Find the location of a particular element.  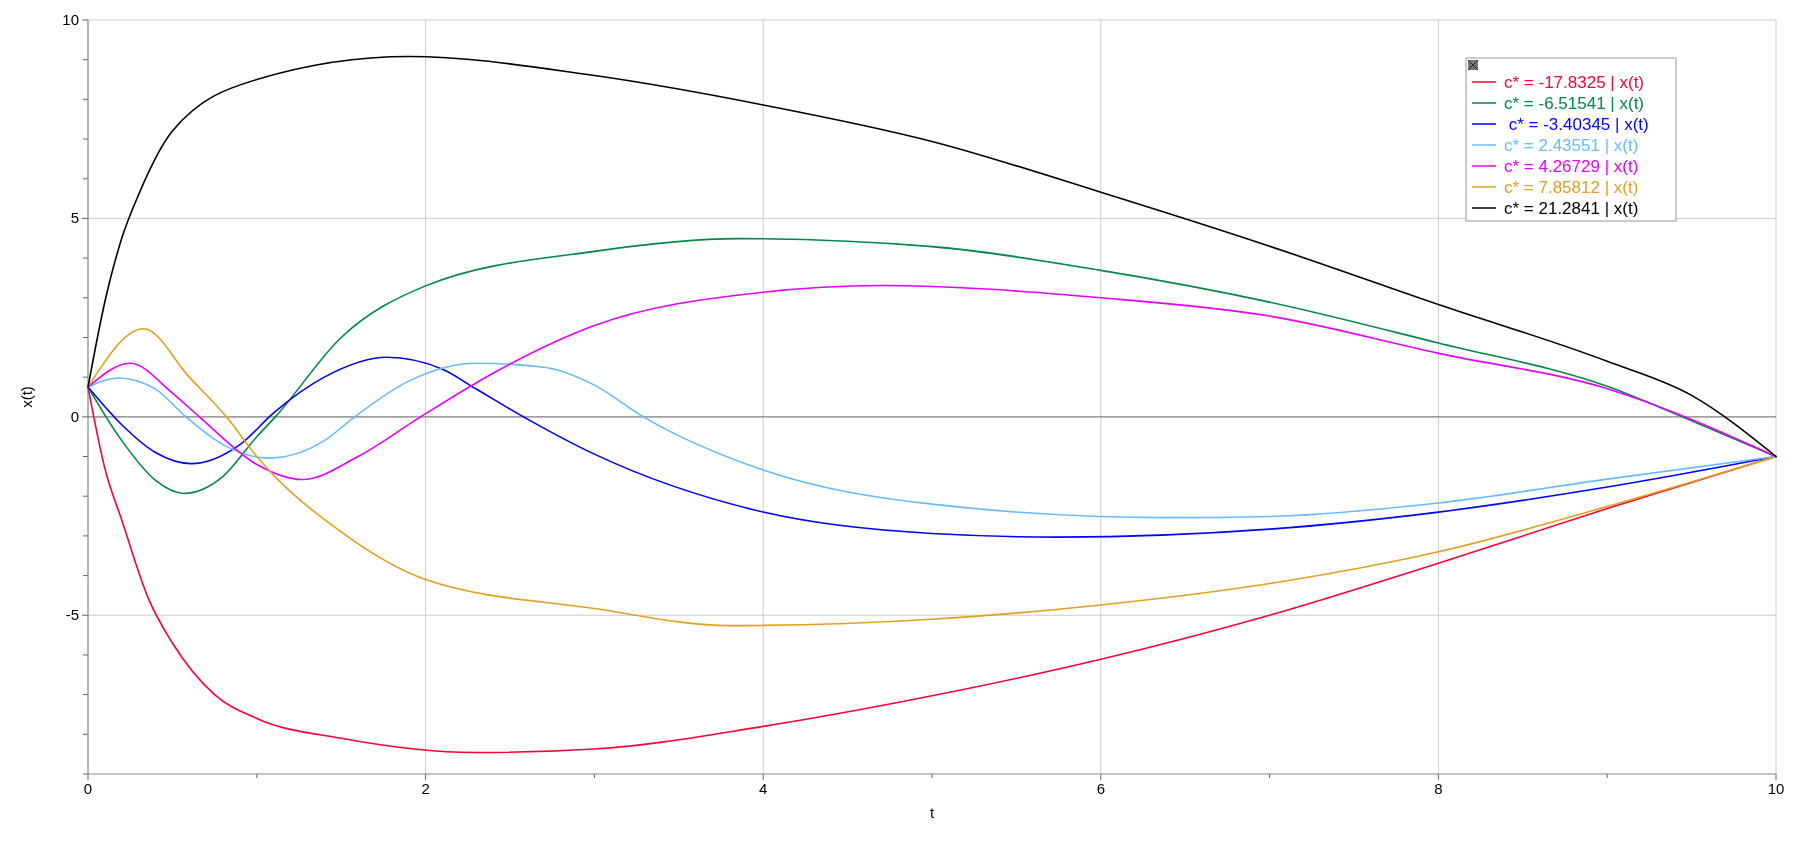

x-tick-label: 10 is located at coordinates (1776, 788).